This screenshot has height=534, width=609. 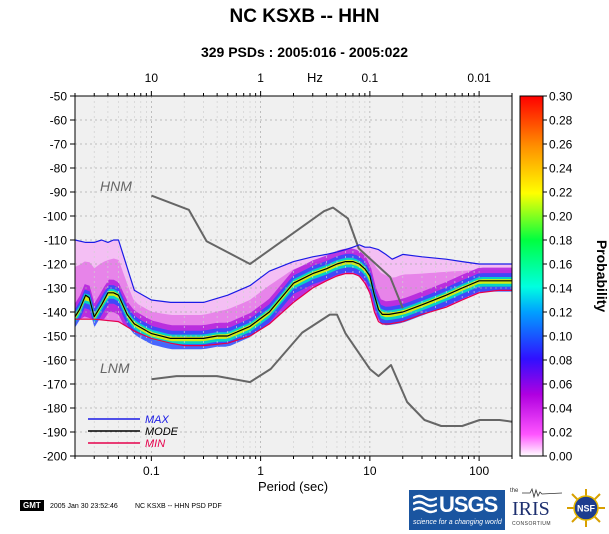 I want to click on usgs-tagline: science for a changing world, so click(x=457, y=522).